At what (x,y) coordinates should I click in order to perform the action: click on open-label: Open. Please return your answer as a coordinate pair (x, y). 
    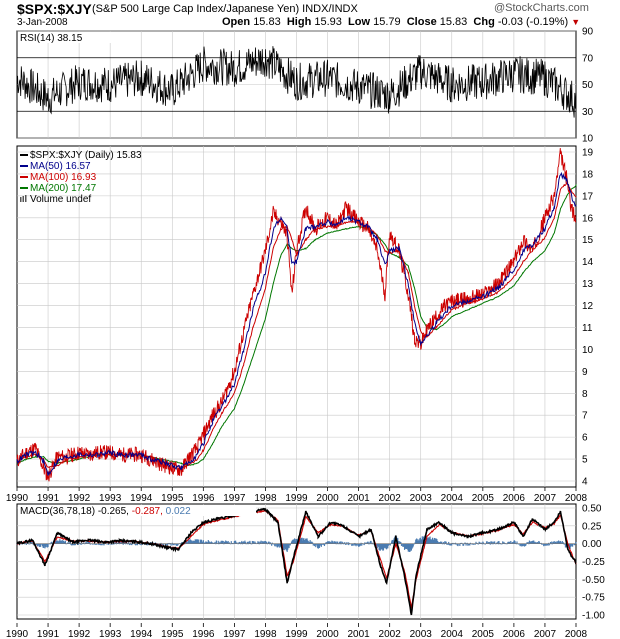
    Looking at the image, I should click on (236, 22).